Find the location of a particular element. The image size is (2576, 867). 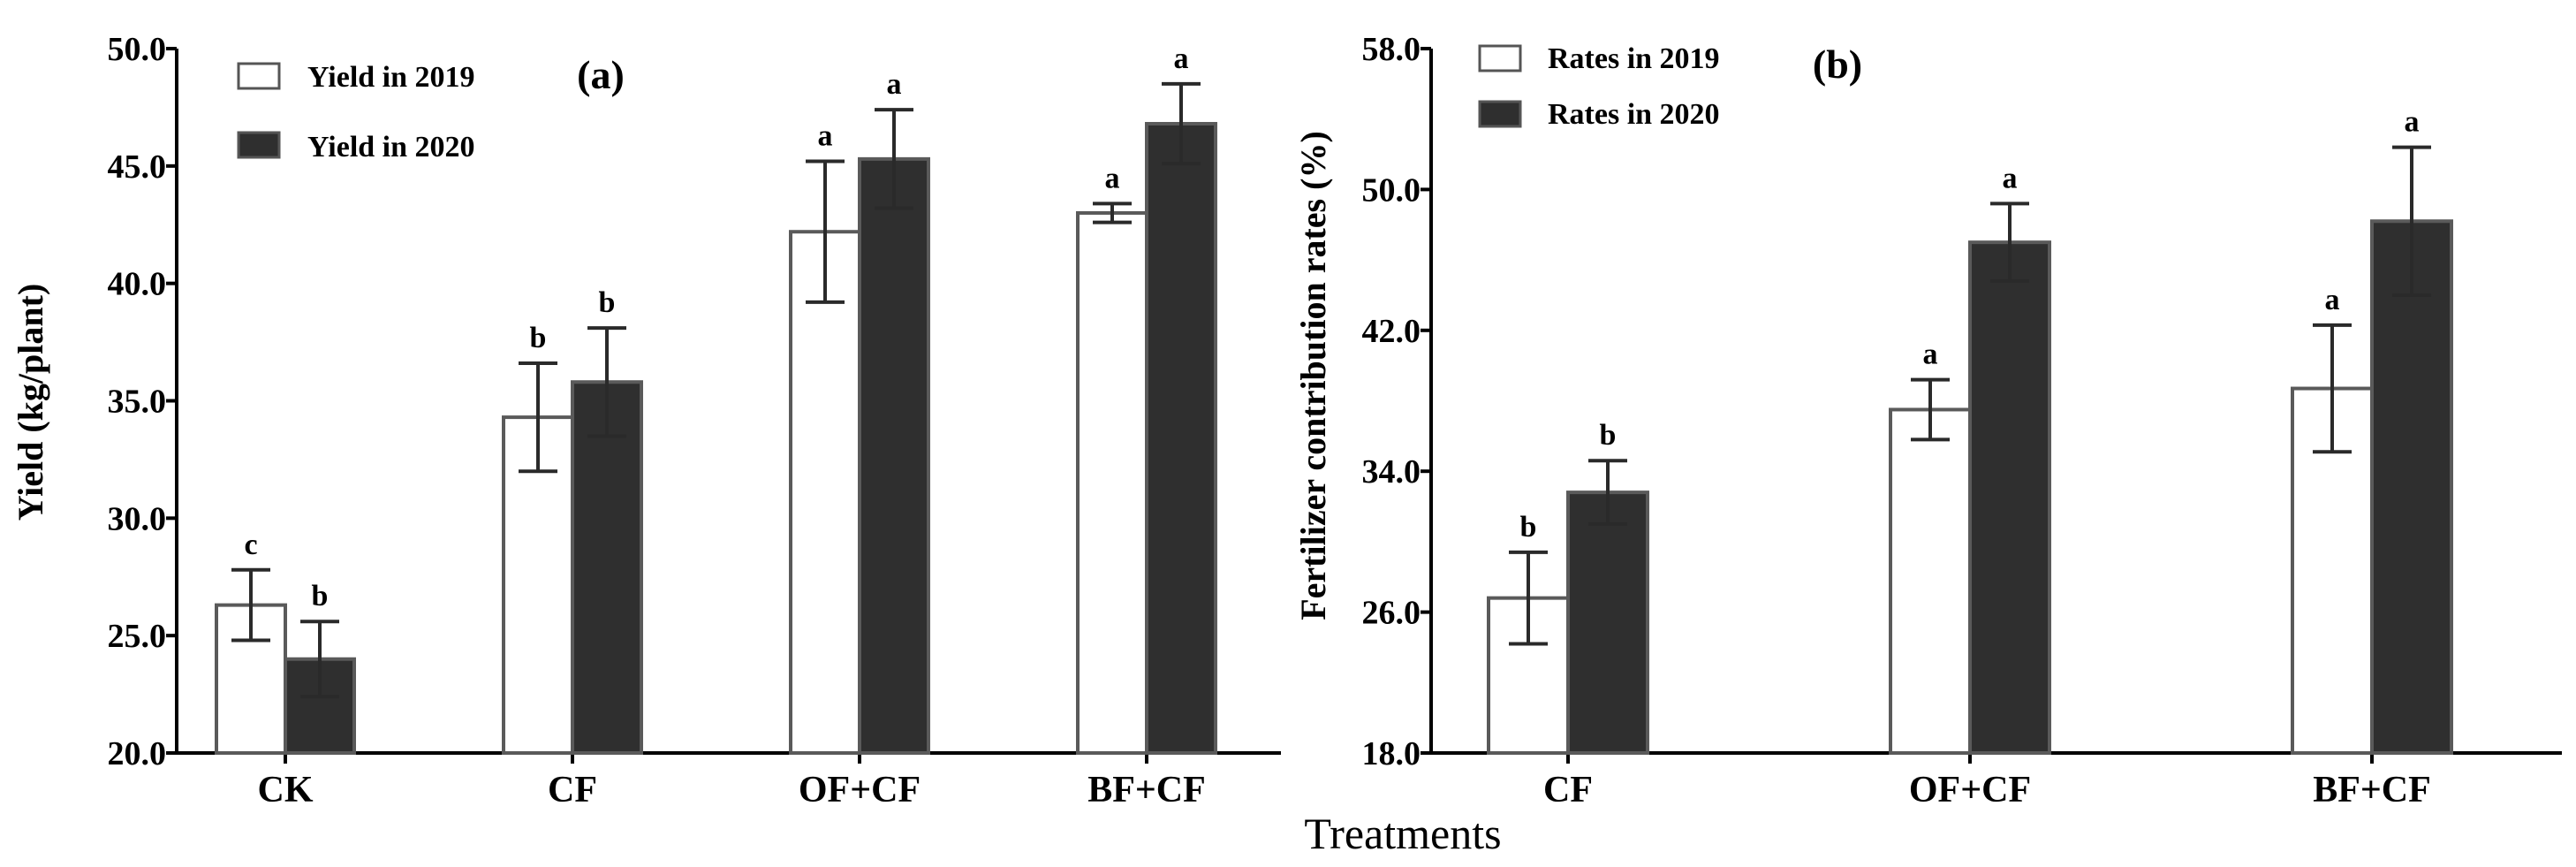

legend-label-yield-2019: Yield in 2019 is located at coordinates (391, 77).